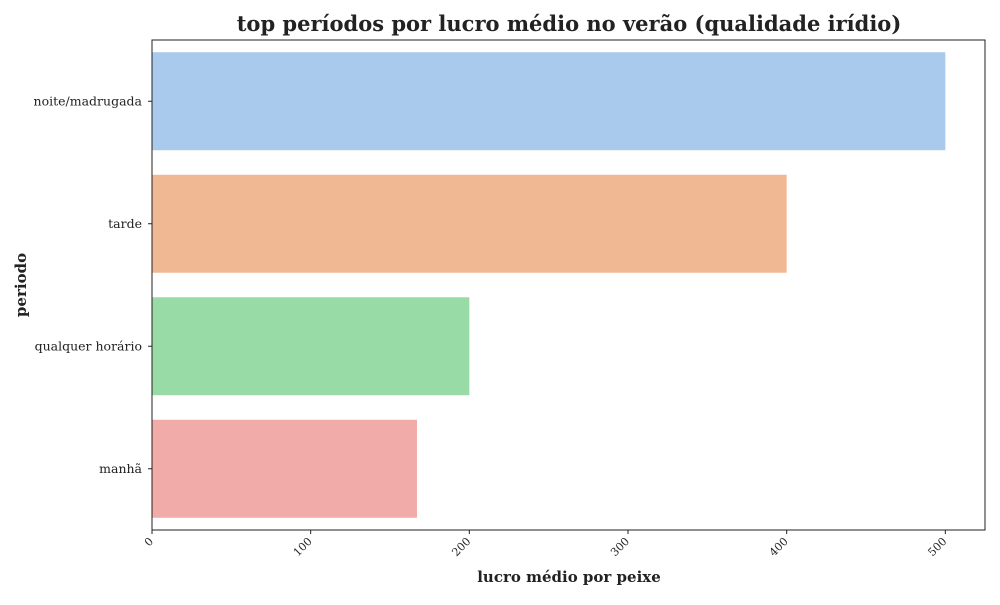 The width and height of the screenshot is (1000, 605). What do you see at coordinates (120, 468) in the screenshot?
I see `y-tick-label: manhã` at bounding box center [120, 468].